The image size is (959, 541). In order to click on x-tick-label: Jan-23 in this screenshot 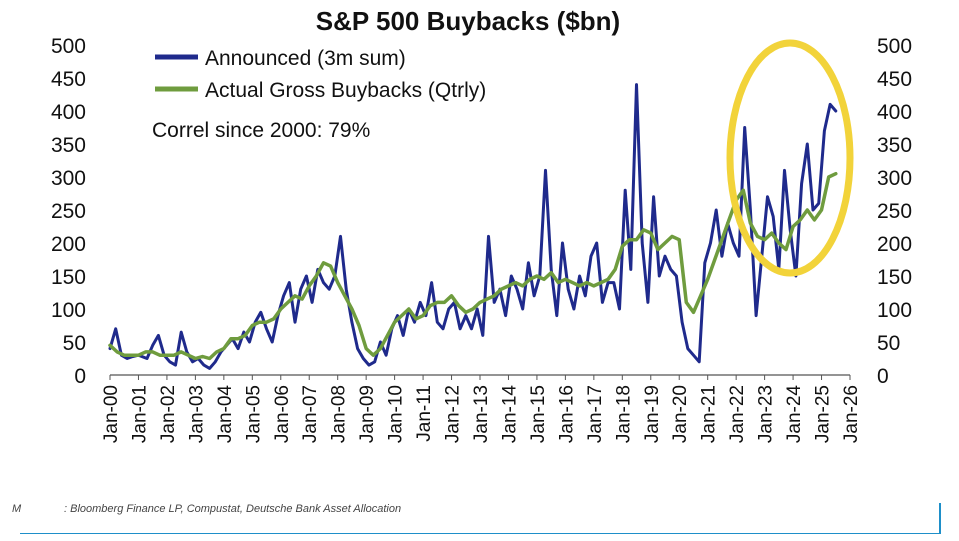, I will do `click(766, 414)`.